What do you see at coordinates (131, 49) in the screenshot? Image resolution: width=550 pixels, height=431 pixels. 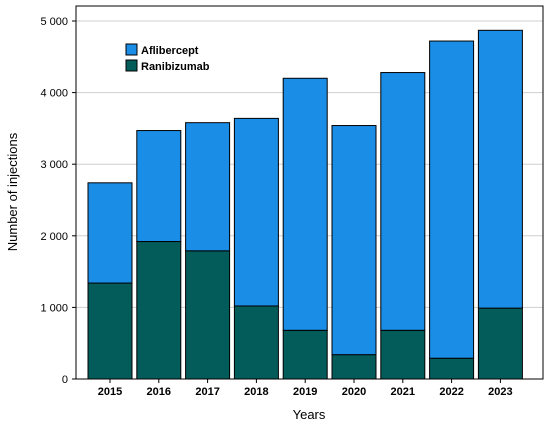 I see `legend-swatch-aflibercept` at bounding box center [131, 49].